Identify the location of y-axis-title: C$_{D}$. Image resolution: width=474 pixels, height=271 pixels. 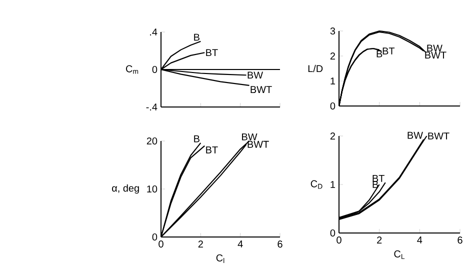
(316, 184).